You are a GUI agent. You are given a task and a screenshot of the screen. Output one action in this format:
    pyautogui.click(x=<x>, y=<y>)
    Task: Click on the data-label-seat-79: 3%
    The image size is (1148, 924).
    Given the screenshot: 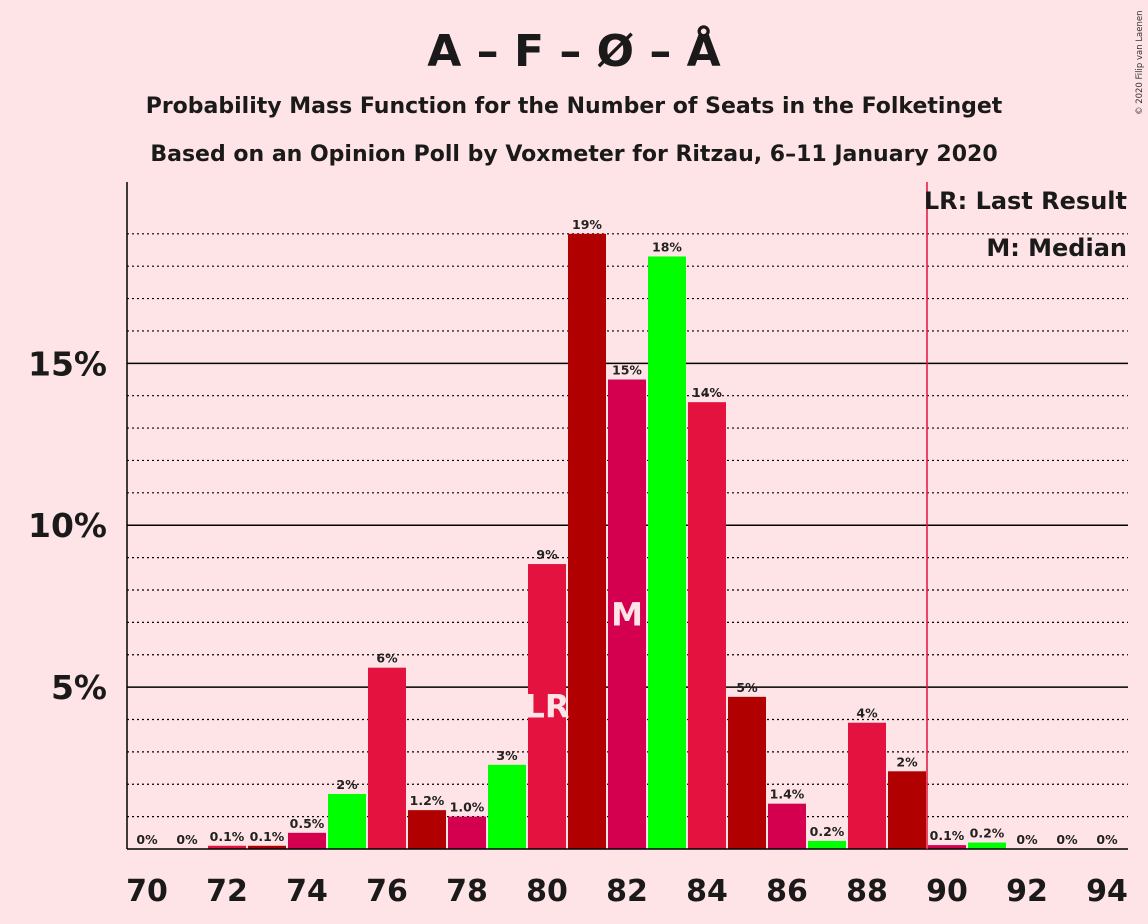 What is the action you would take?
    pyautogui.click(x=507, y=755)
    